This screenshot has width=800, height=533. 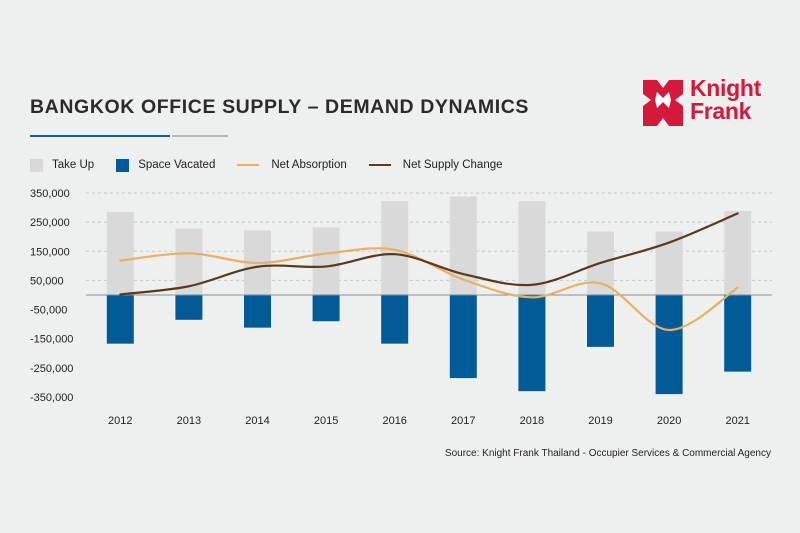 What do you see at coordinates (177, 165) in the screenshot?
I see `legend-label-space-vacated: Space Vacated` at bounding box center [177, 165].